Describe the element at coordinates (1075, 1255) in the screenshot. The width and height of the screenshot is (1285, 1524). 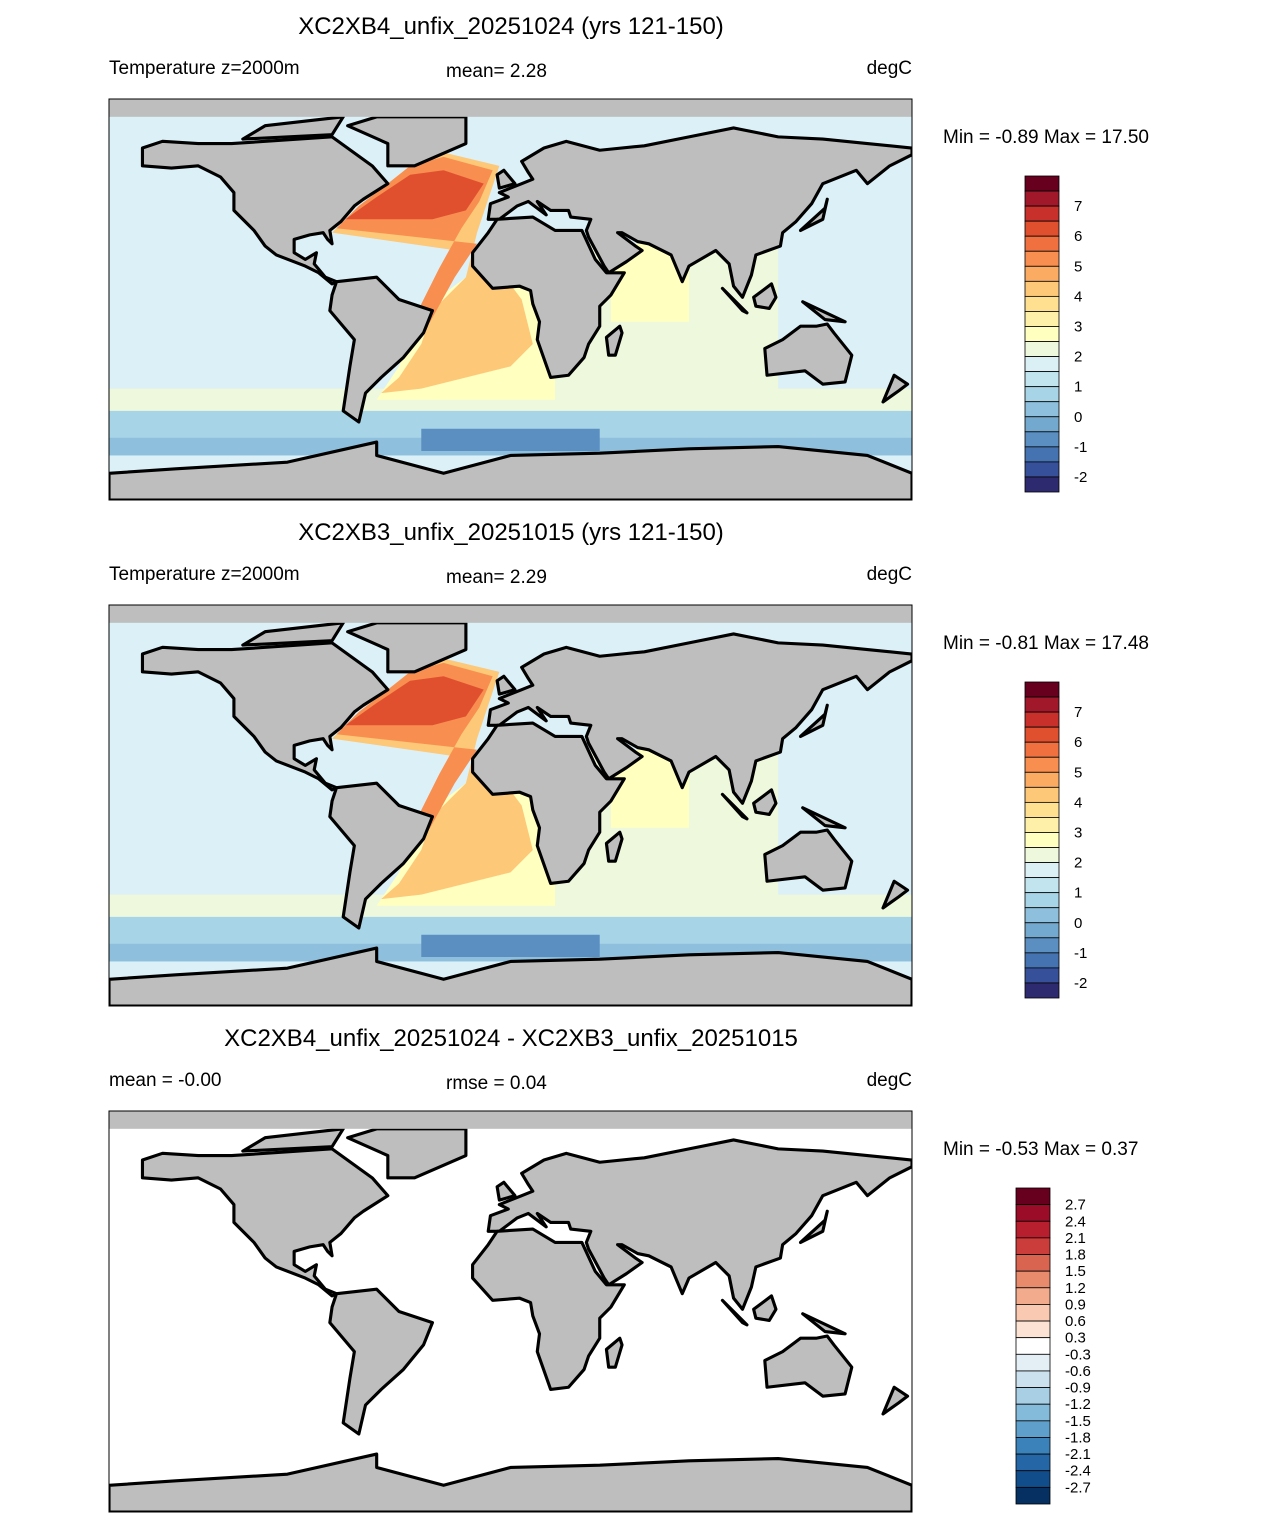
I see `colorbar-label: 1.8` at that location.